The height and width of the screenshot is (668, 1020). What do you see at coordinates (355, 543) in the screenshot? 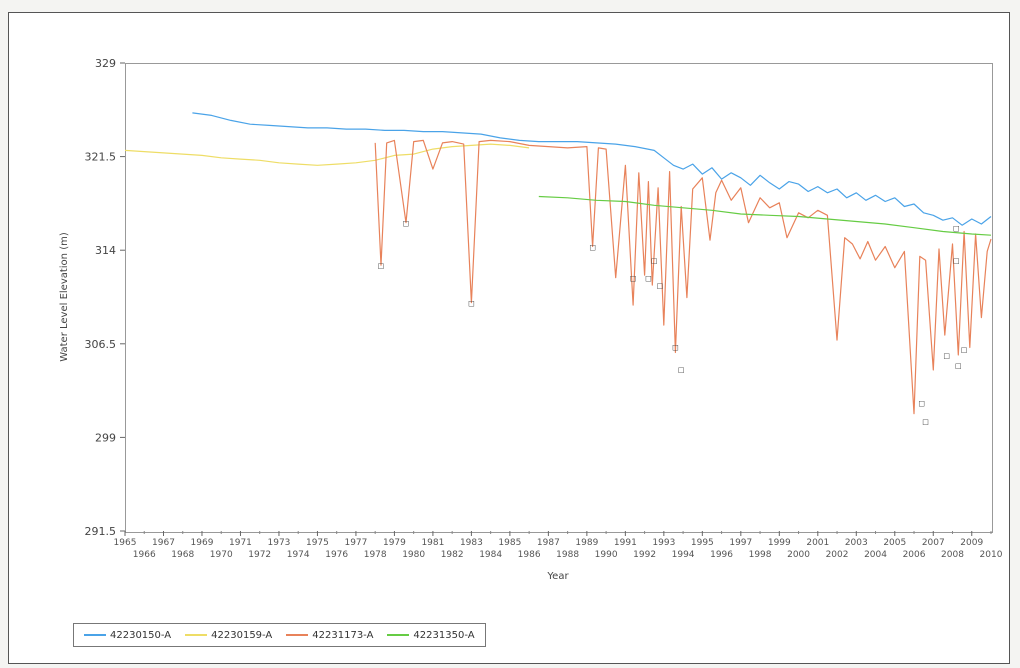
I see `x-tick-label-upper: 1977` at bounding box center [355, 543].